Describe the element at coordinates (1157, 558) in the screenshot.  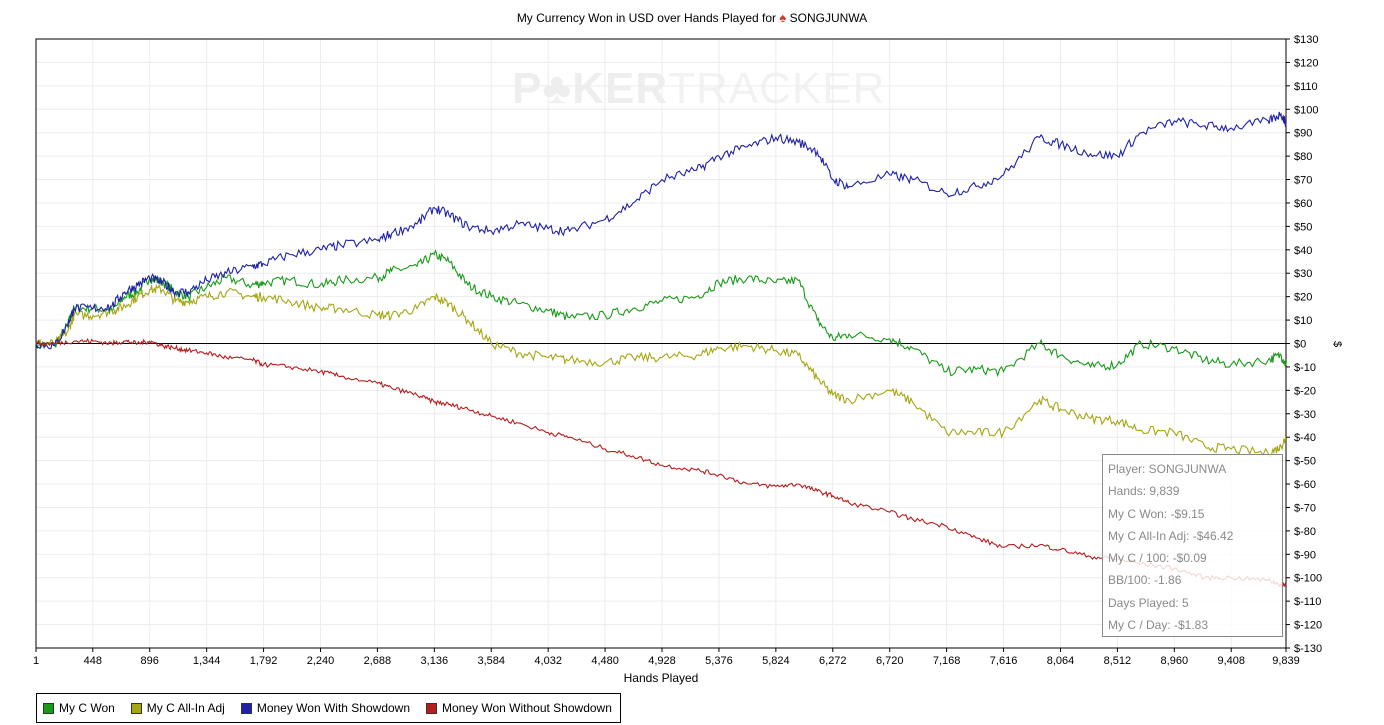
I see `tooltip-per-100: My C / 100: -$0.09` at that location.